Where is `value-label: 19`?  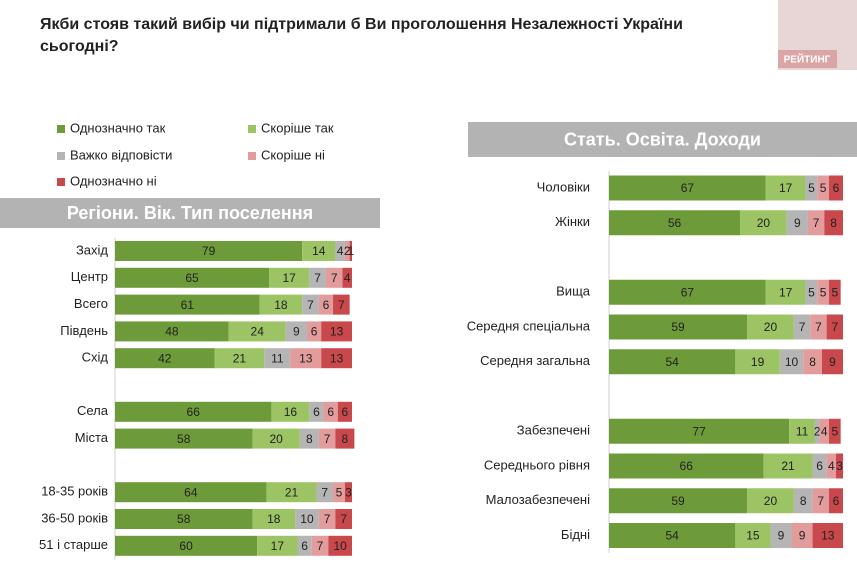 value-label: 19 is located at coordinates (758, 362).